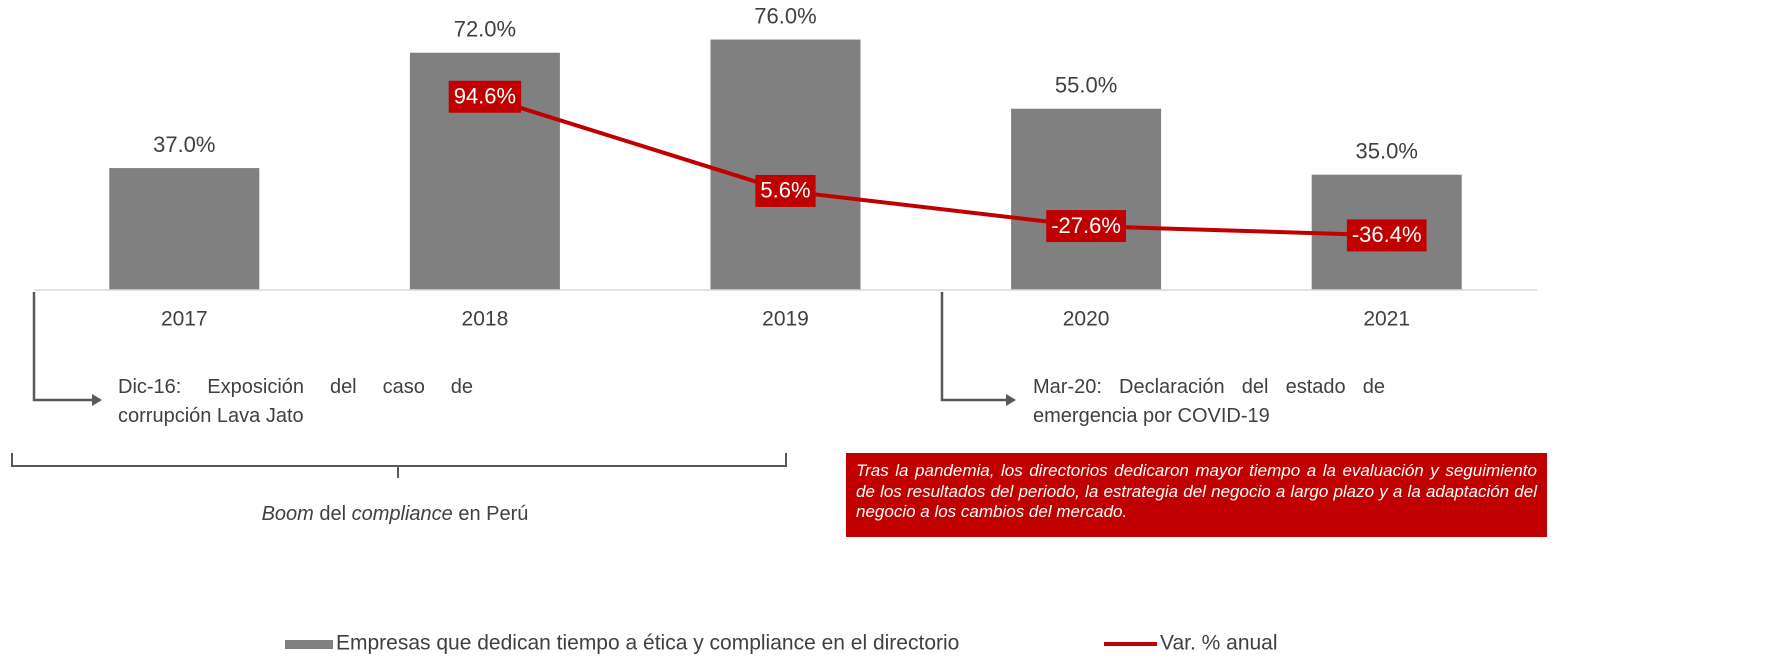  I want to click on line-label: 5.6%, so click(785, 190).